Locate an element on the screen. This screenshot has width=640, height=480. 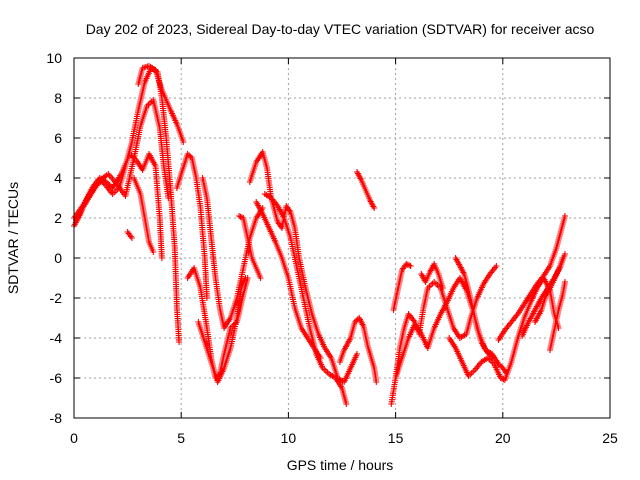
y-tick-label: -4 is located at coordinates (56, 338).